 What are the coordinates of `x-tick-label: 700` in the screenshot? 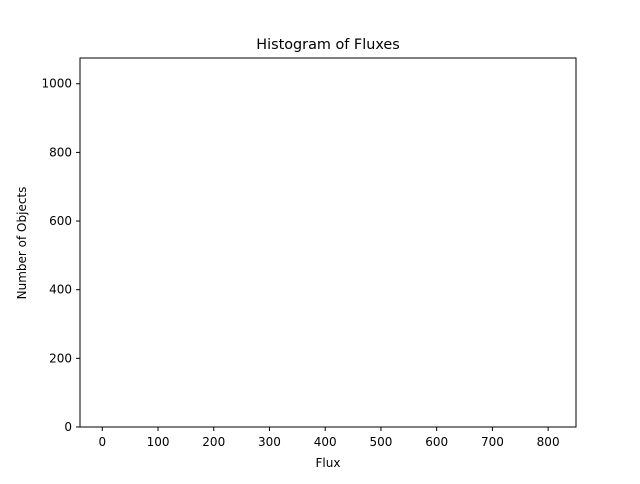 It's located at (492, 442).